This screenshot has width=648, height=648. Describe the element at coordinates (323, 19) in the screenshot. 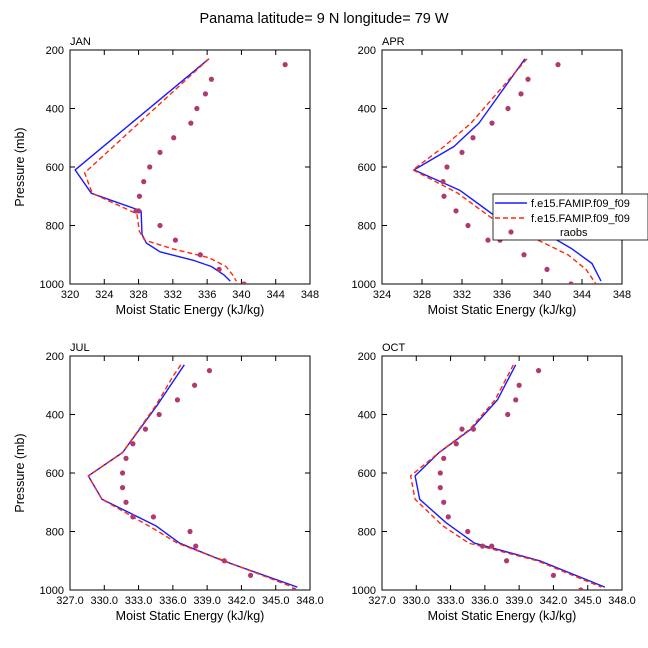

I see `figure-title: Panama latitude= 9 N longitude= 79 W` at that location.